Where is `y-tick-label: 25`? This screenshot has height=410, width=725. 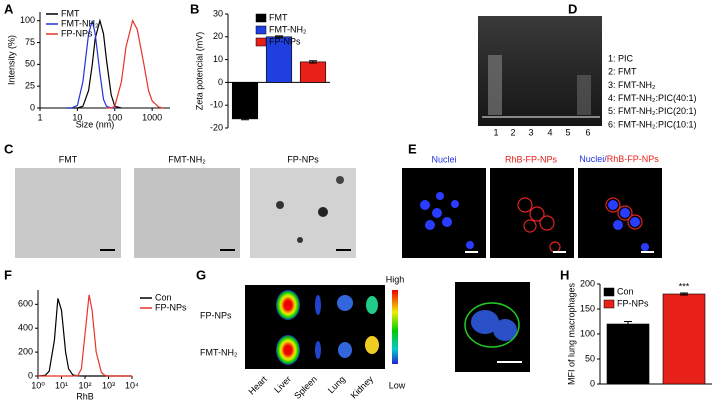
y-tick-label: 25 is located at coordinates (30, 86).